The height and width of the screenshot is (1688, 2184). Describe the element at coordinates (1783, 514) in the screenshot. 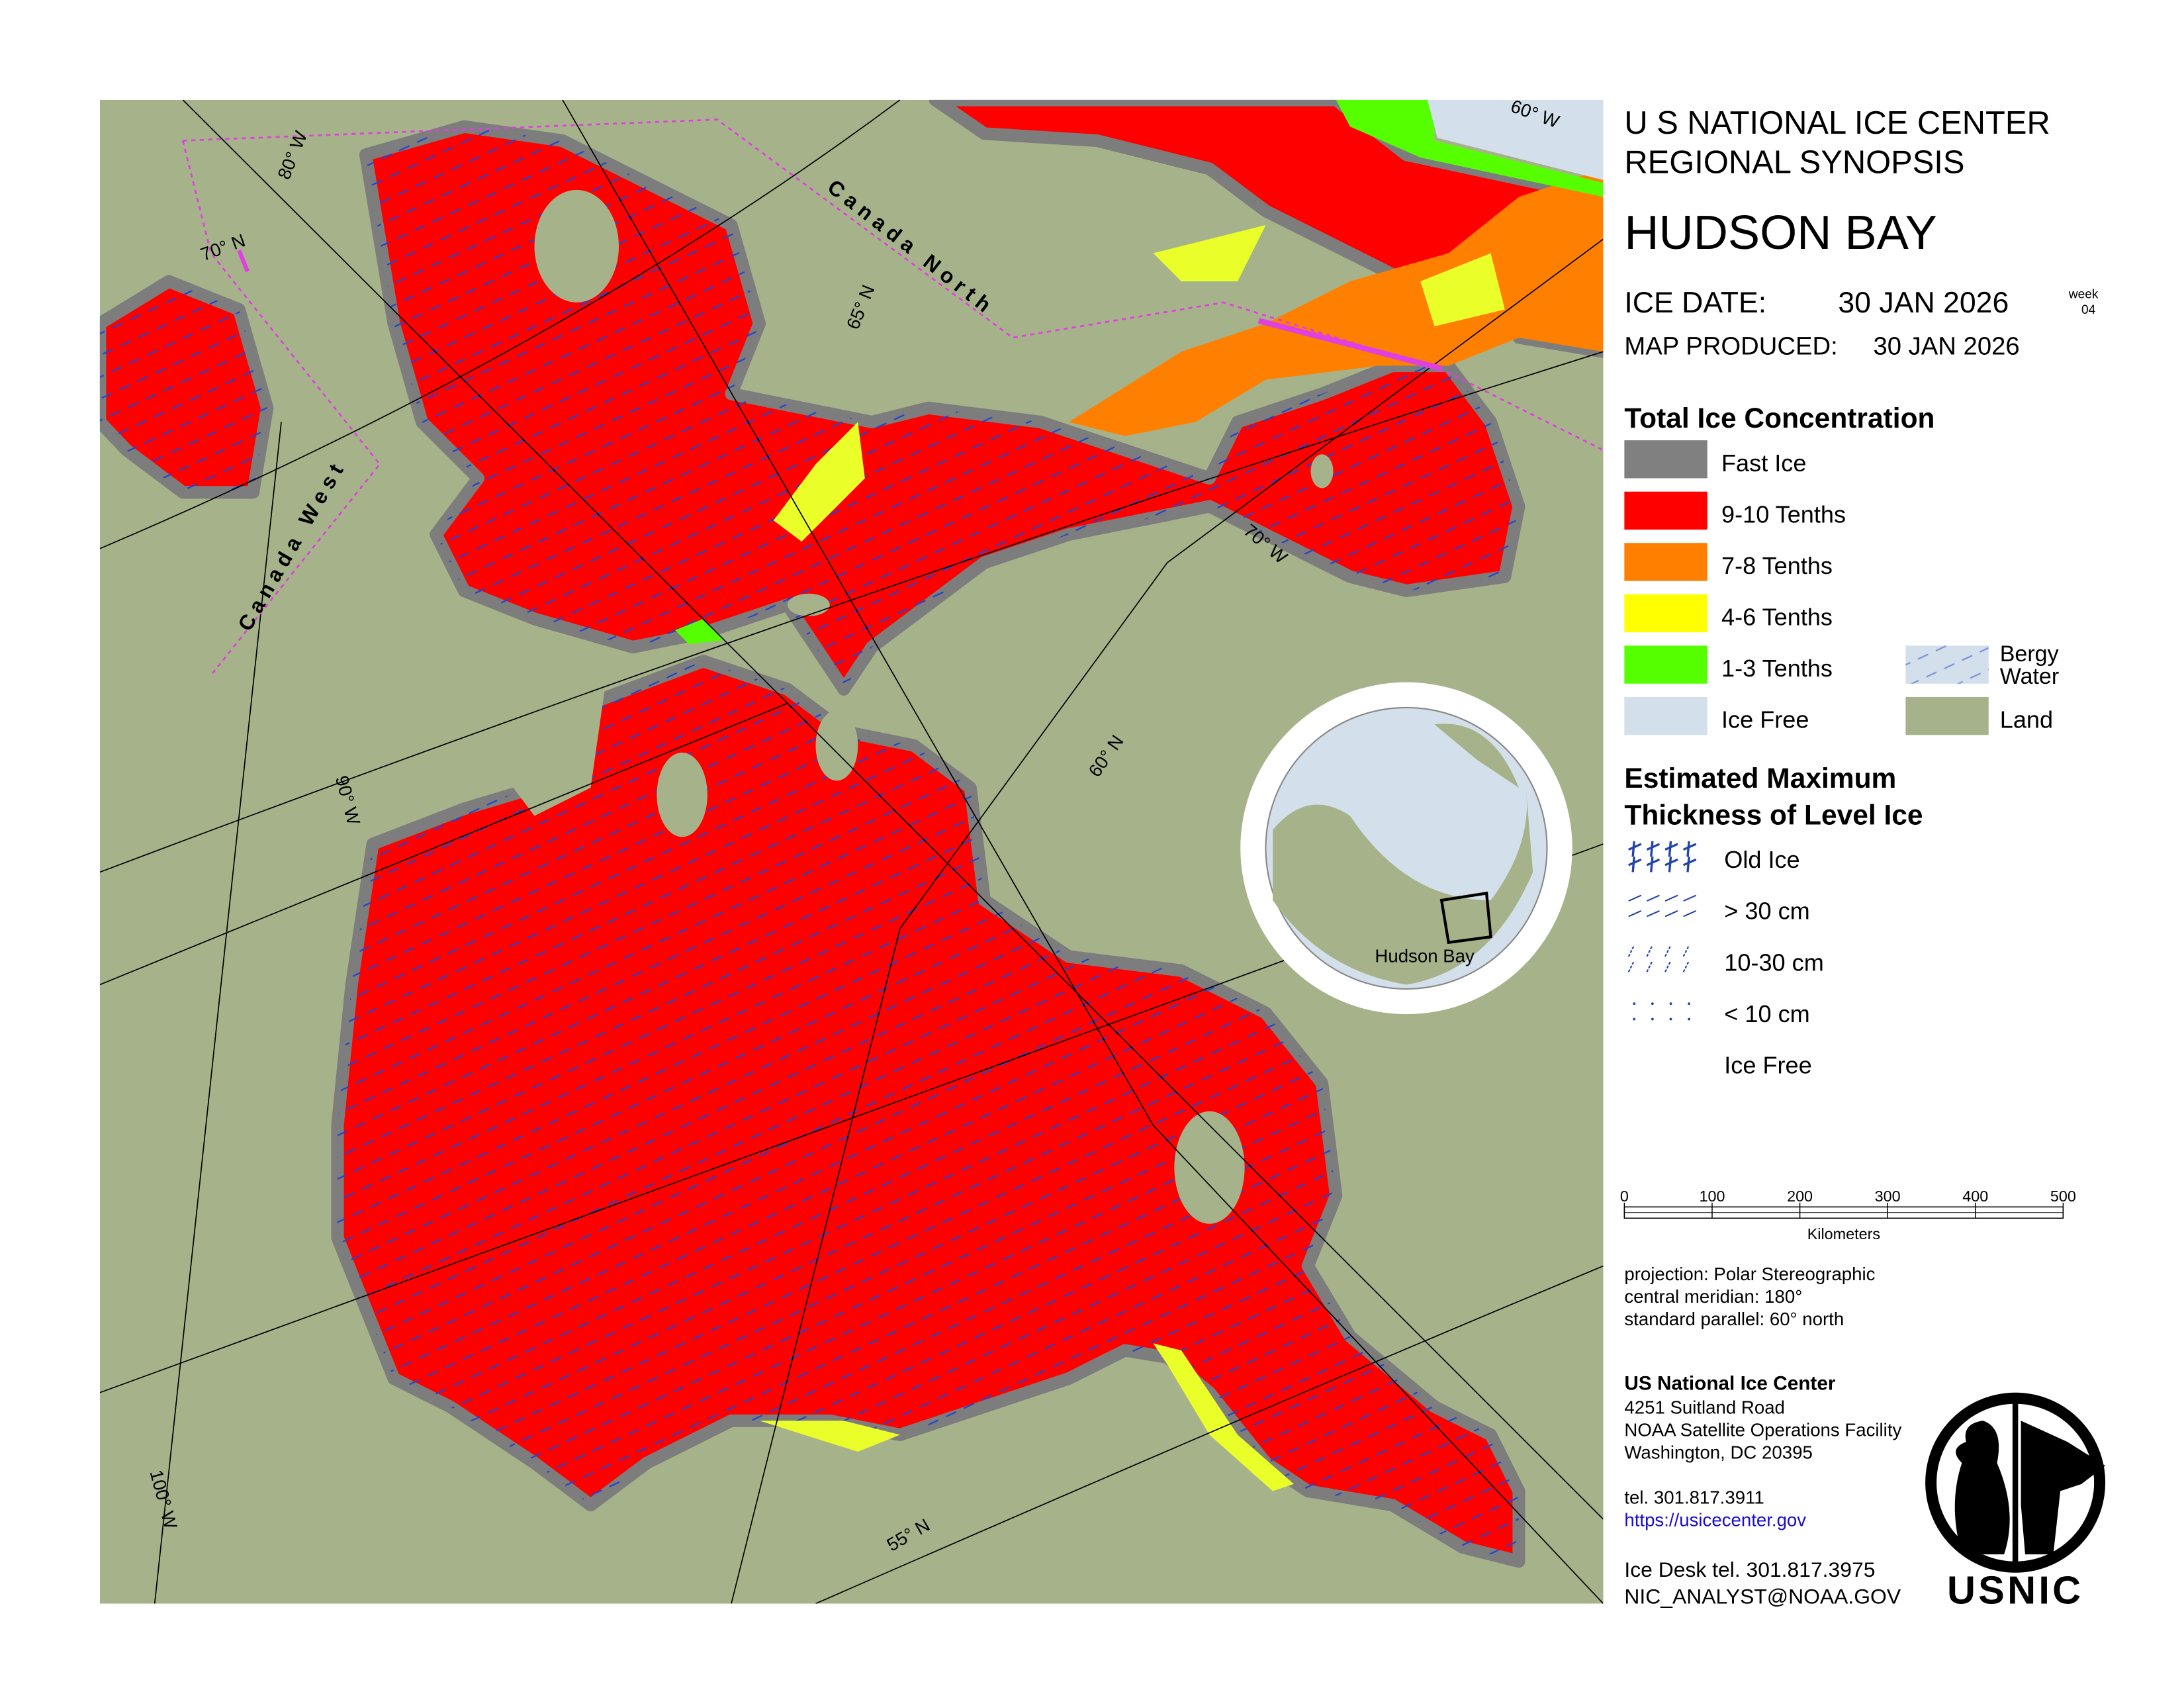

I see `legend-label: 9-10 Tenths` at that location.